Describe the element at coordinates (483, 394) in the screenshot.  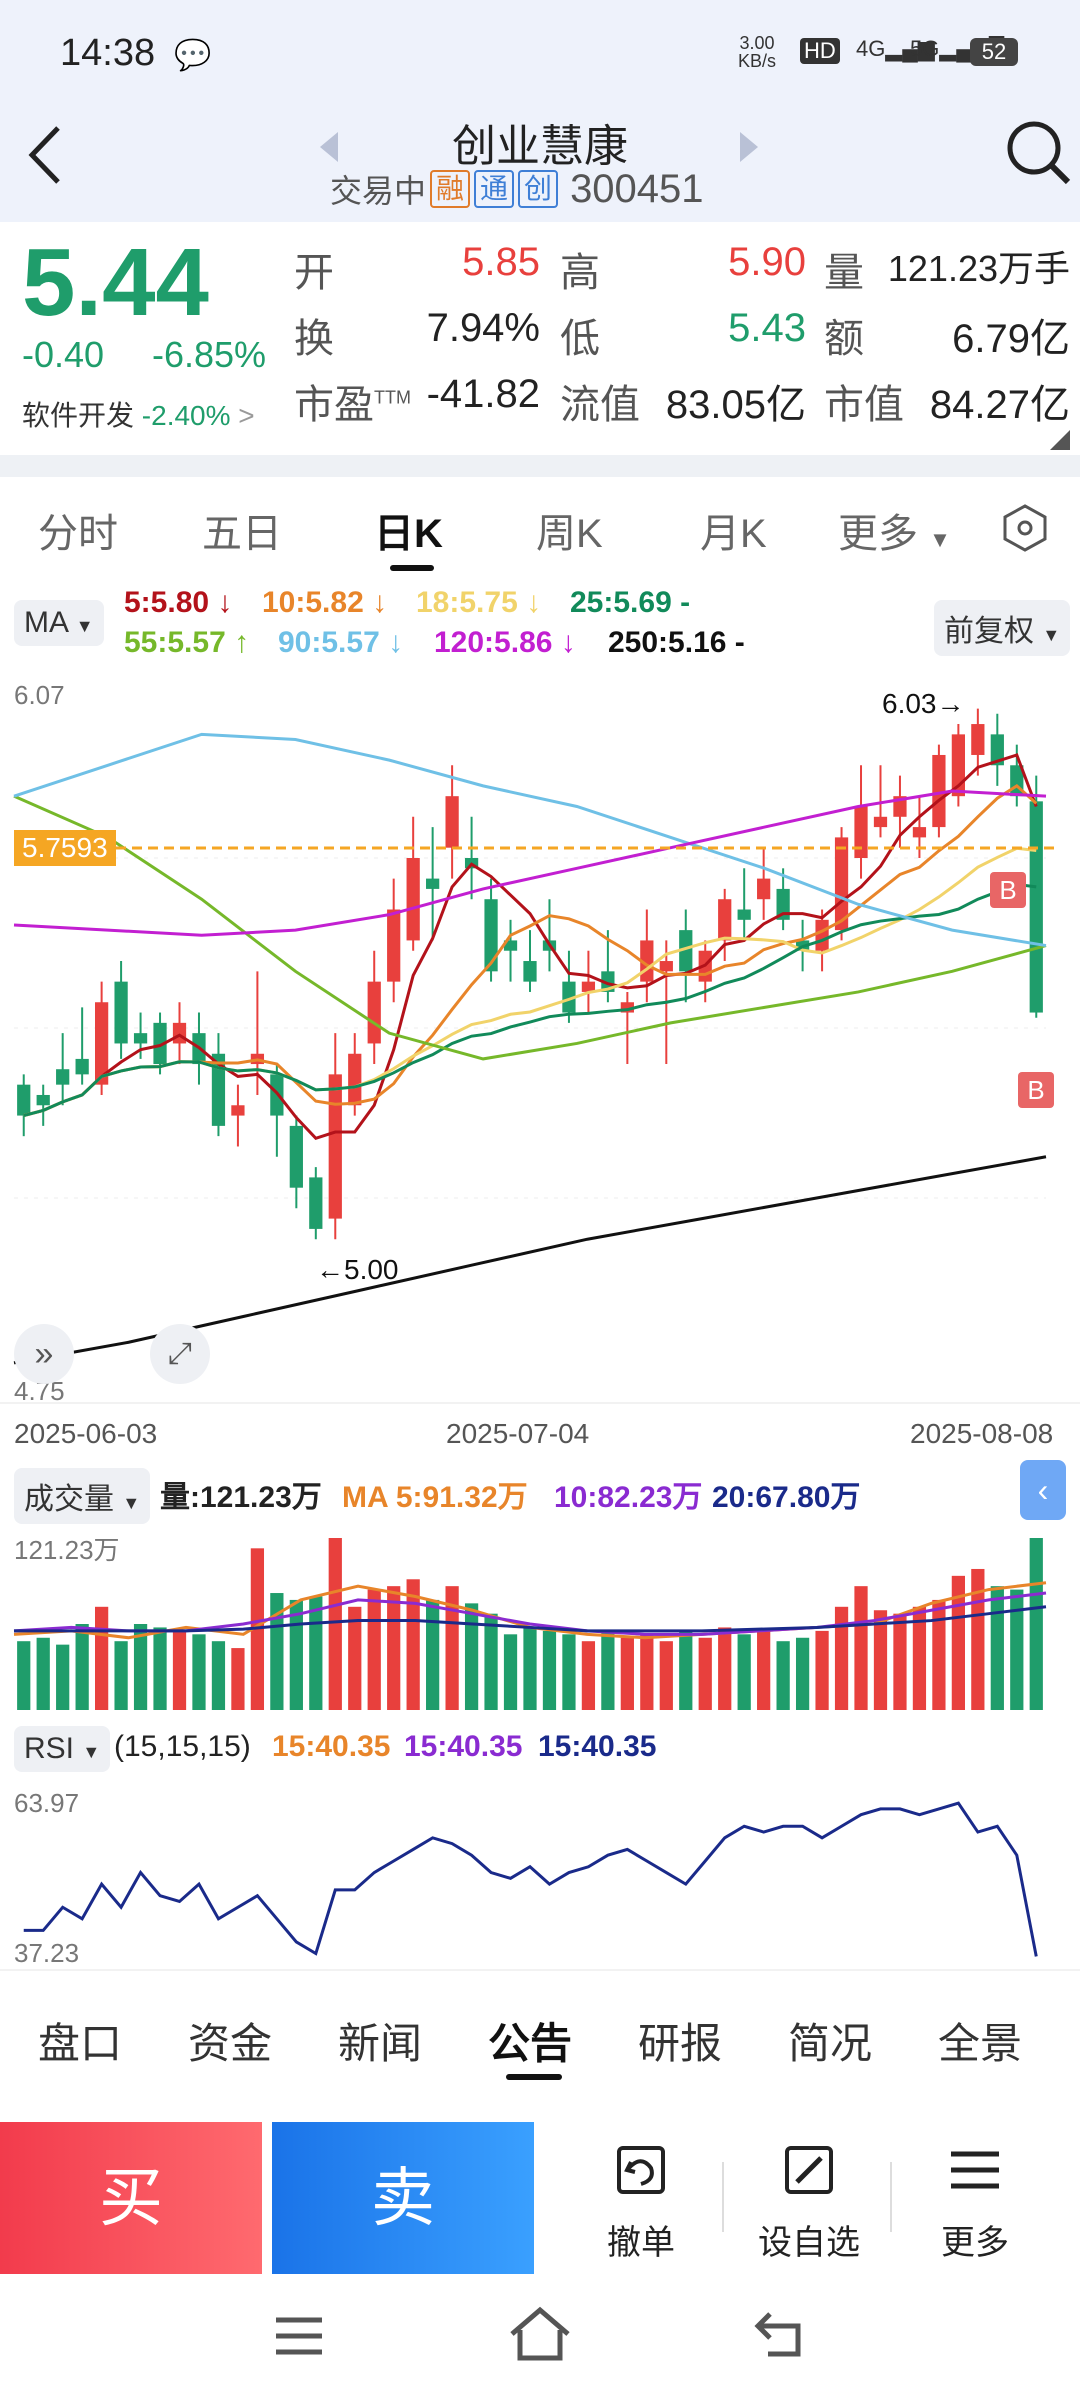
I see `pe-value: -41.82` at that location.